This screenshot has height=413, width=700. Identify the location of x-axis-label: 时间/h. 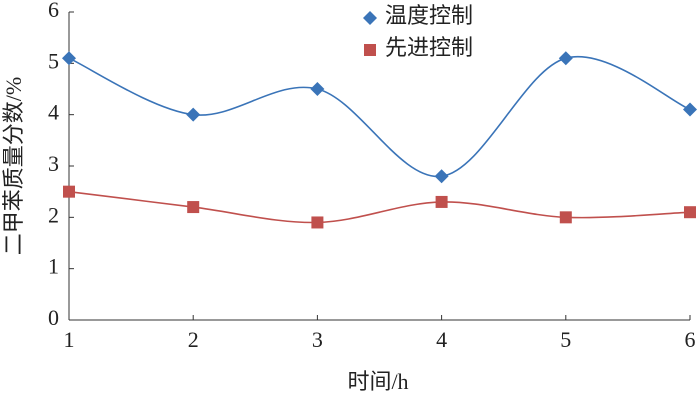
(377, 381).